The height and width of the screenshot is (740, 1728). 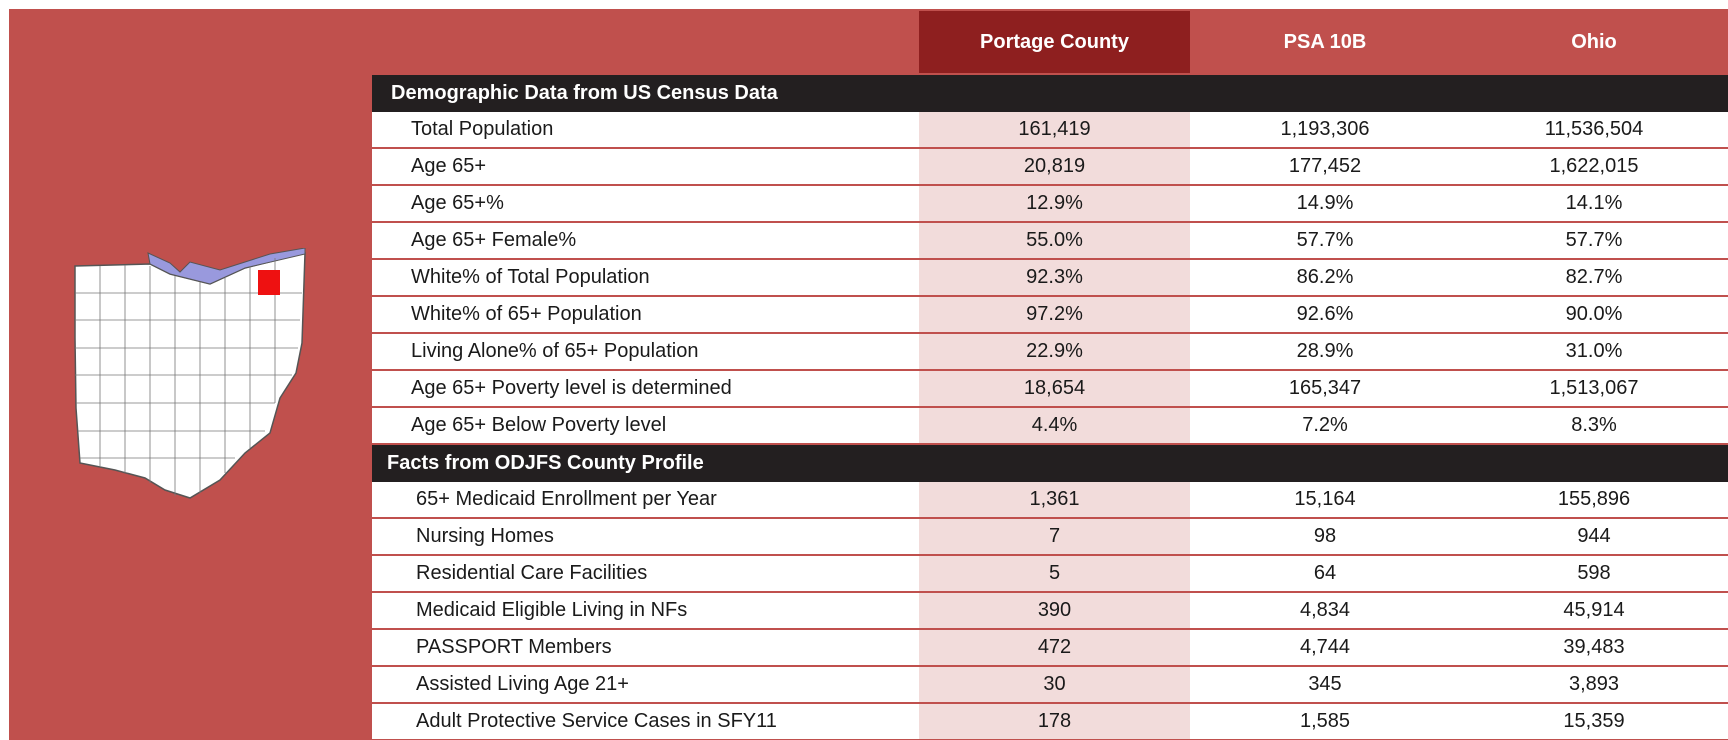 What do you see at coordinates (1325, 648) in the screenshot?
I see `value-cell: 4,744` at bounding box center [1325, 648].